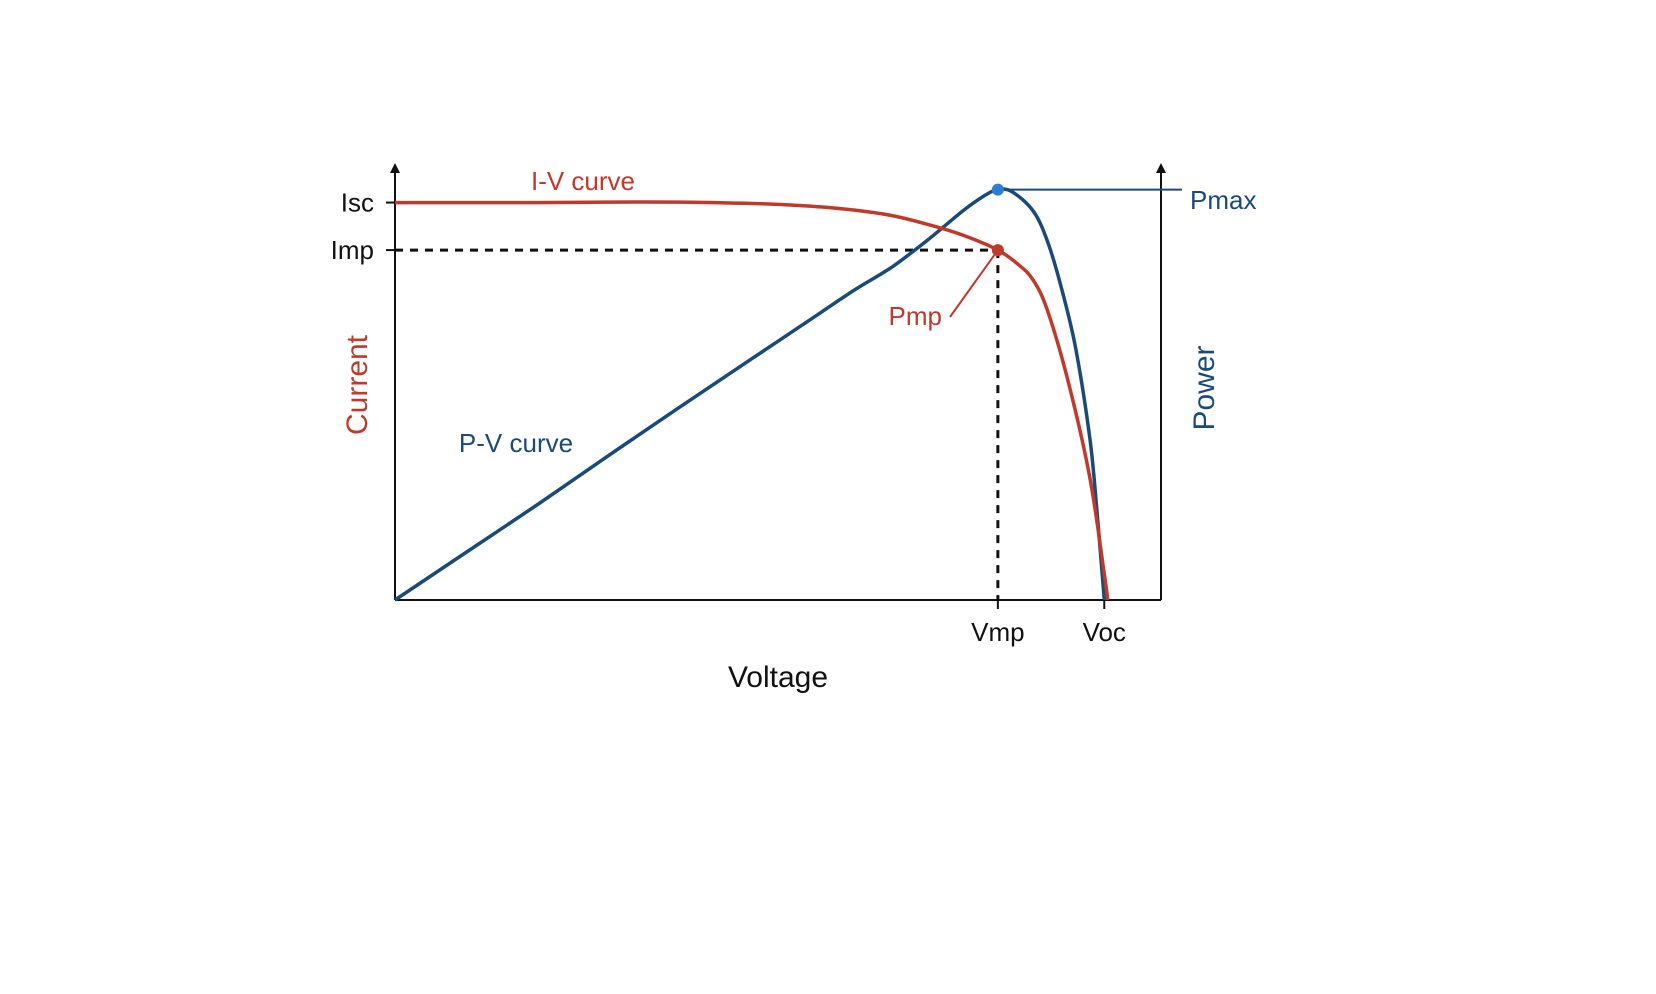 Image resolution: width=1656 pixels, height=994 pixels. I want to click on right-y-axis-label: Power, so click(1204, 387).